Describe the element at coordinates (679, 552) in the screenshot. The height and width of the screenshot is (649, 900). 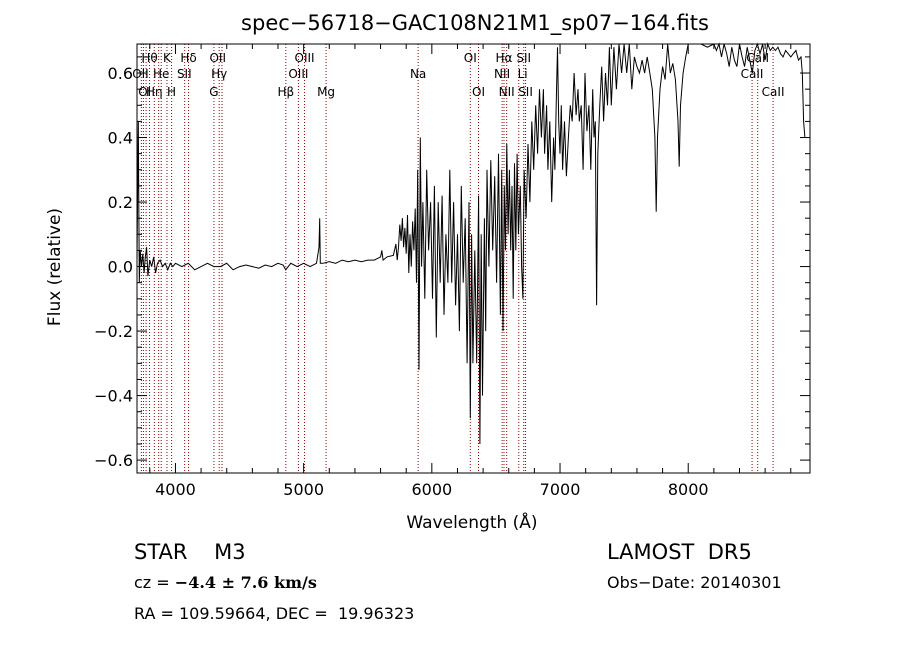
I see `survey-name: LAMOST DR5` at that location.